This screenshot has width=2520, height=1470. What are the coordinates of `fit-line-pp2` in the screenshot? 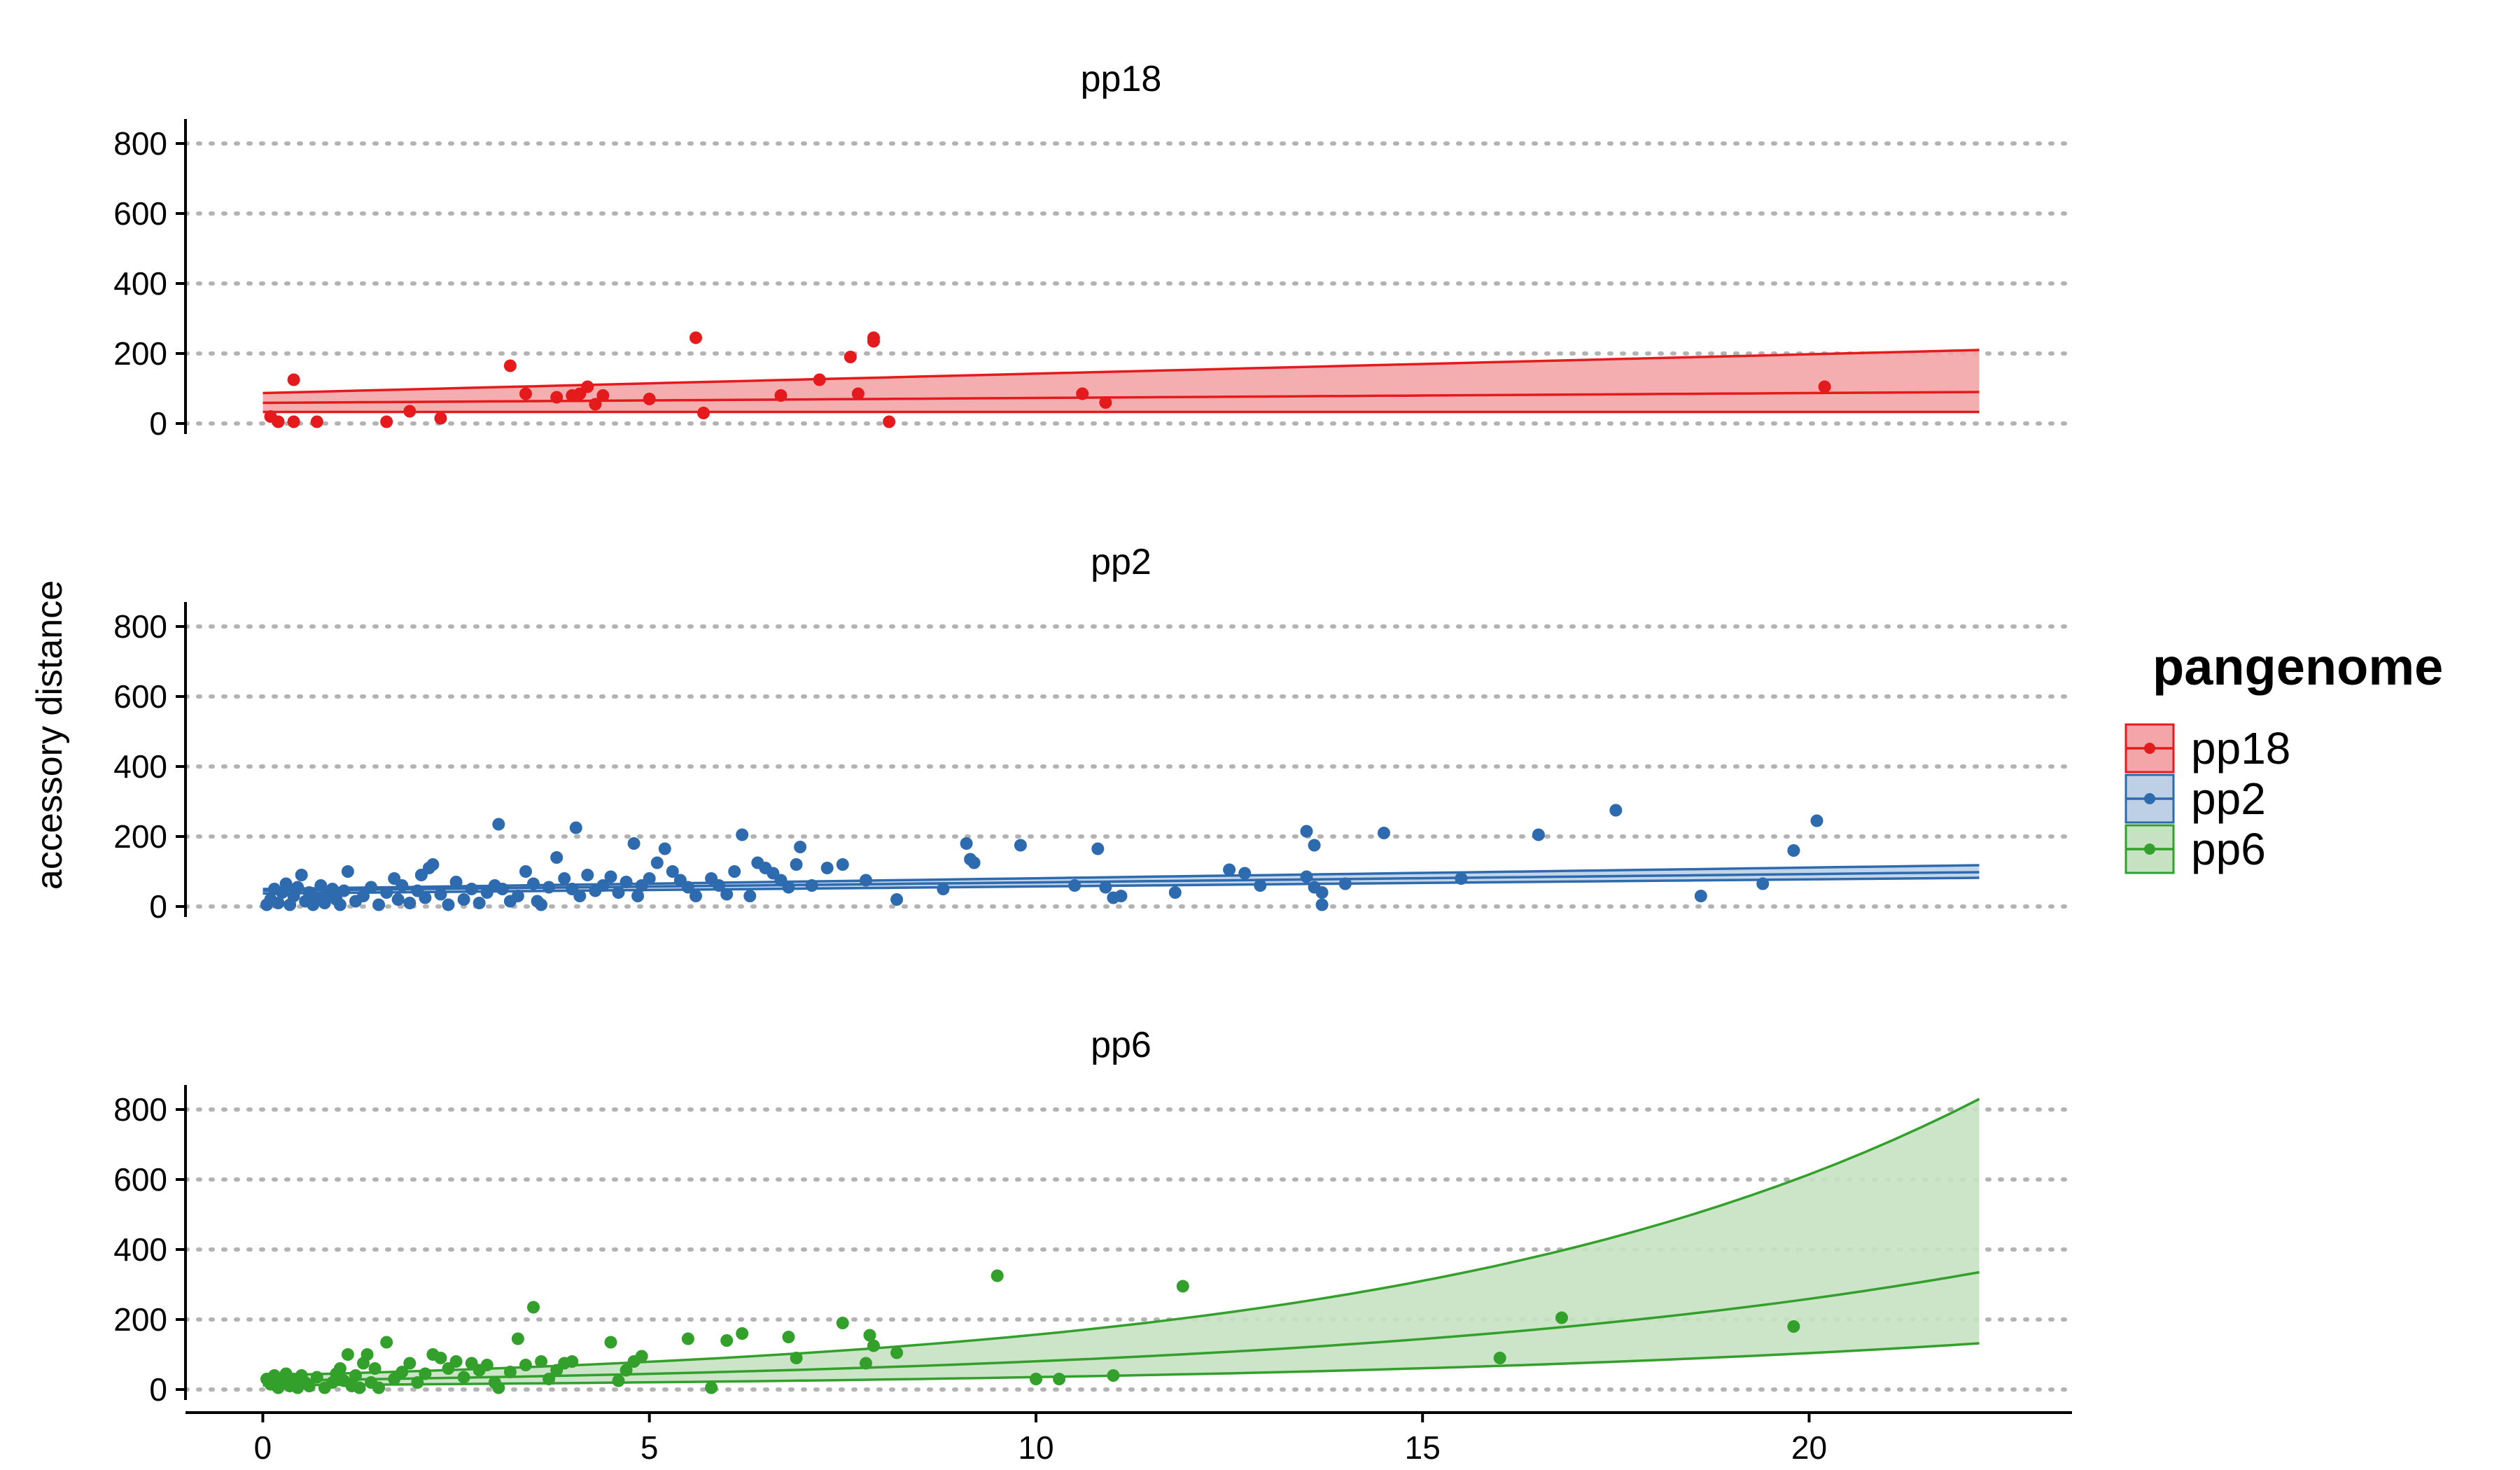 It's located at (1121, 881).